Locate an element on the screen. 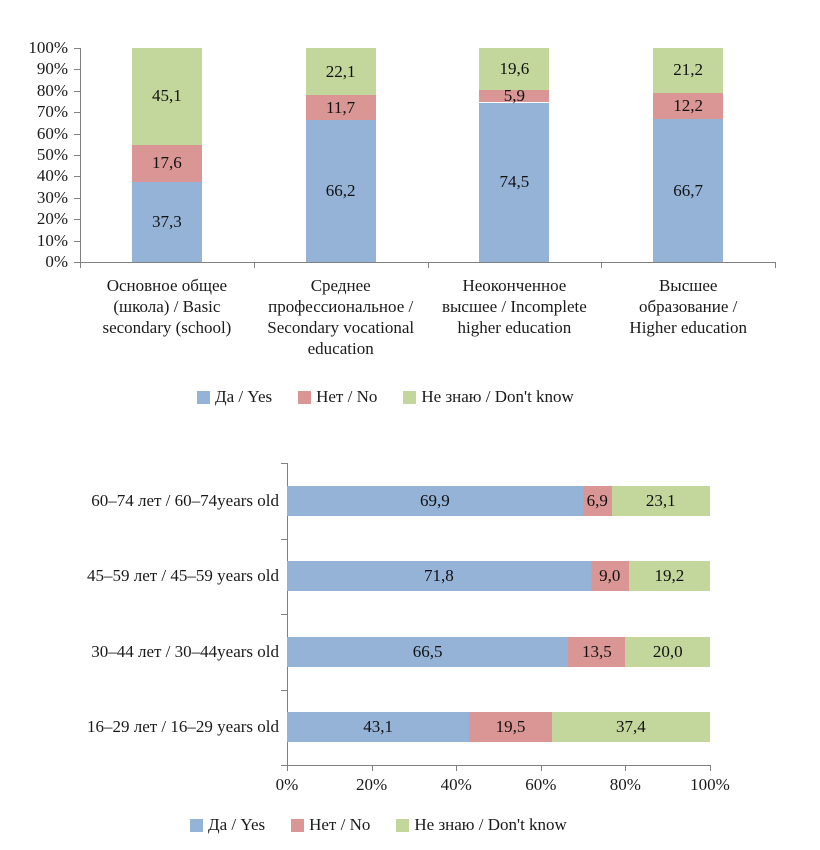 This screenshot has width=820, height=850. category-label: 30–44 лет / 30–44years old is located at coordinates (185, 651).